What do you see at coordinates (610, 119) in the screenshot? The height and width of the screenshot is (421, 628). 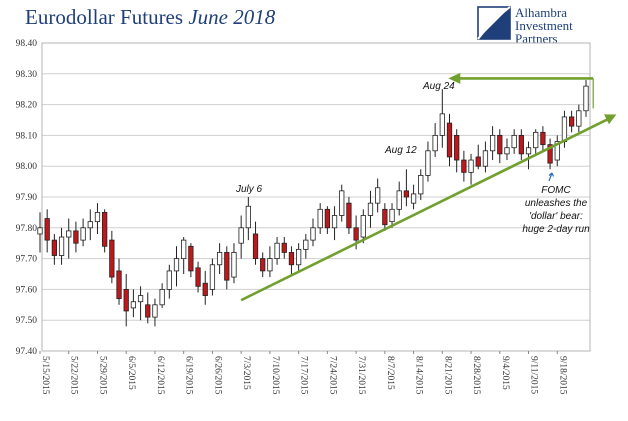 I see `trendline-arrowhead` at bounding box center [610, 119].